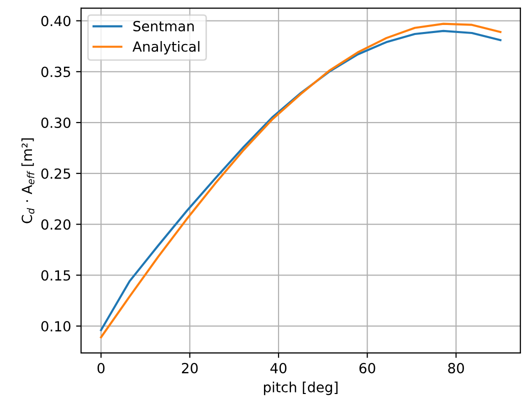  What do you see at coordinates (55, 21) in the screenshot?
I see `y-tick-label: 0.40` at bounding box center [55, 21].